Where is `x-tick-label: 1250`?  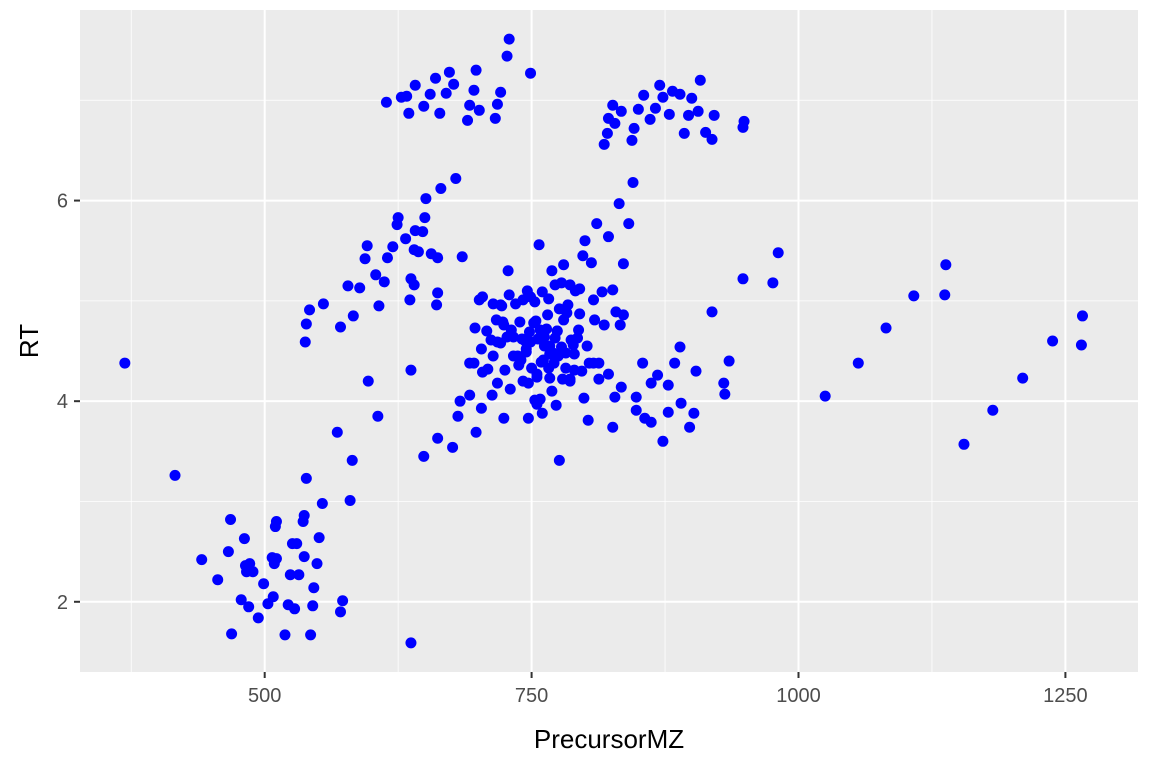
x-tick-label: 1250 is located at coordinates (1065, 696).